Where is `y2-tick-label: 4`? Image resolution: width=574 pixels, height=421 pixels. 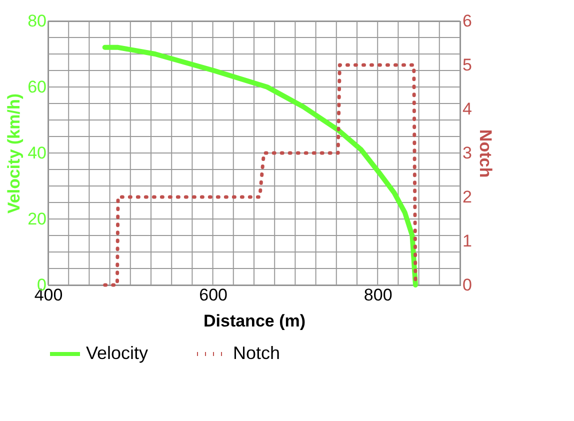
y2-tick-label: 4 is located at coordinates (467, 109).